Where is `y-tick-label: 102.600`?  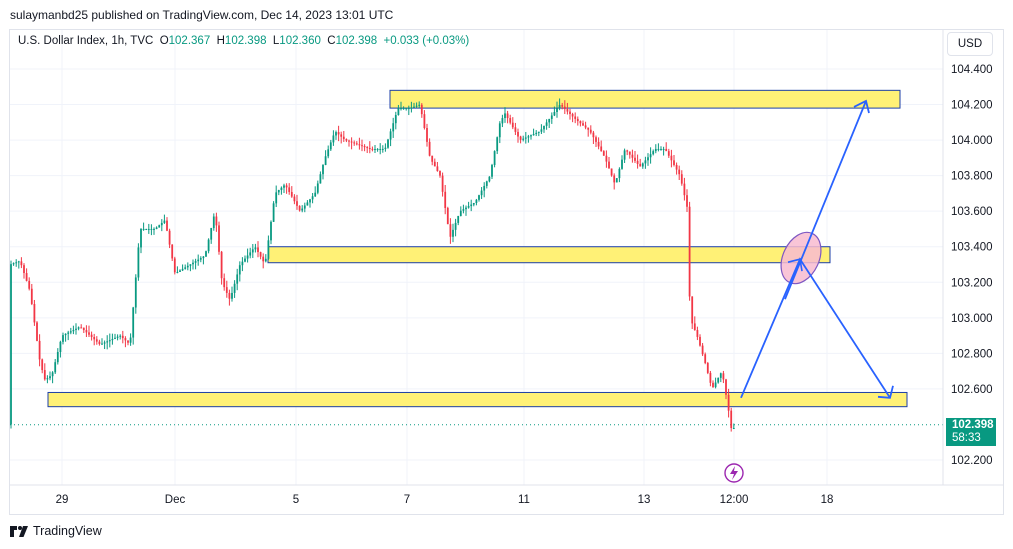 y-tick-label: 102.600 is located at coordinates (972, 390).